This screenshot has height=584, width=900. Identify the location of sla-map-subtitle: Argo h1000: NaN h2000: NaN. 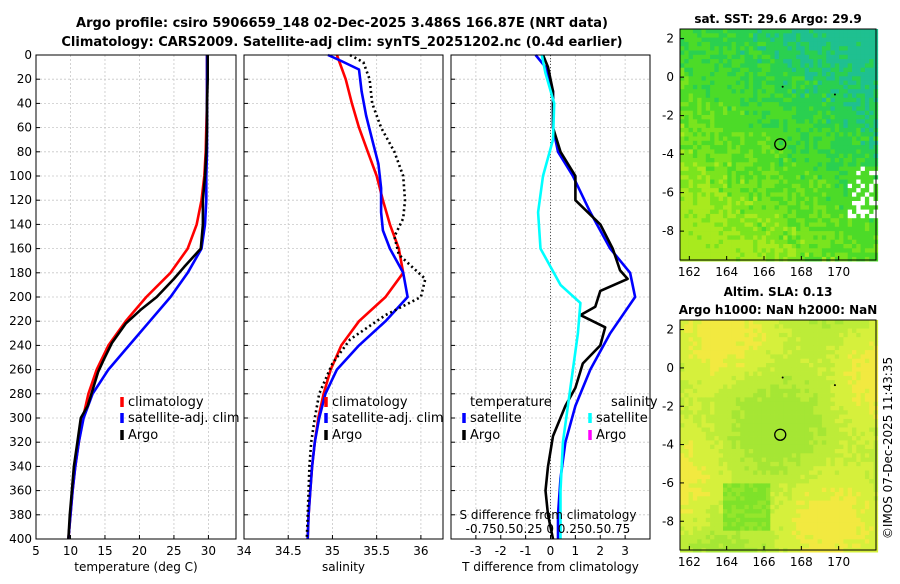
(778, 310).